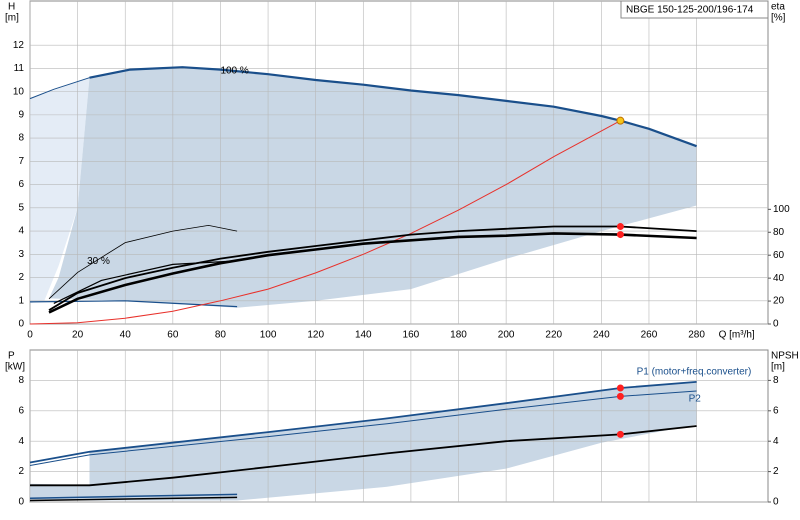  I want to click on y-tick-label: 12, so click(19, 45).